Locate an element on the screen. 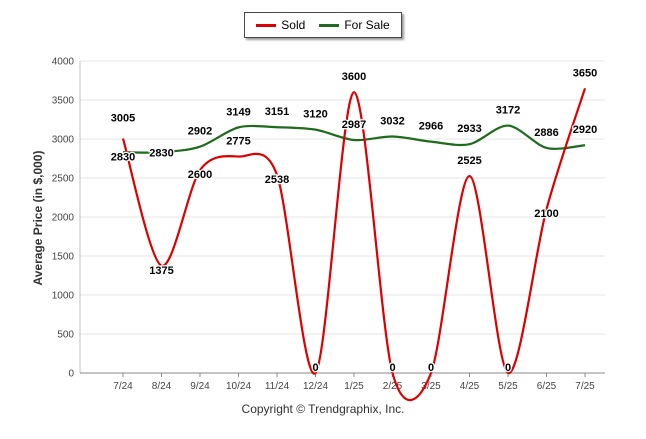 This screenshot has height=439, width=646. y-tick-label: 1500 is located at coordinates (63, 257).